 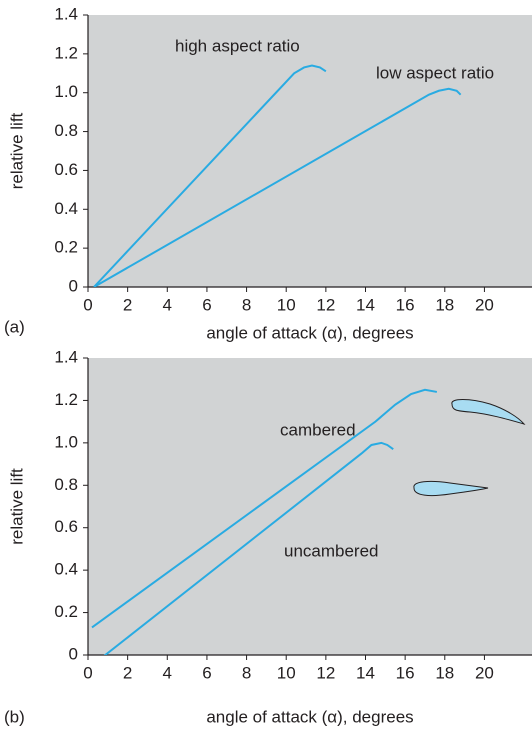 I want to click on line, so click(x=210, y=175).